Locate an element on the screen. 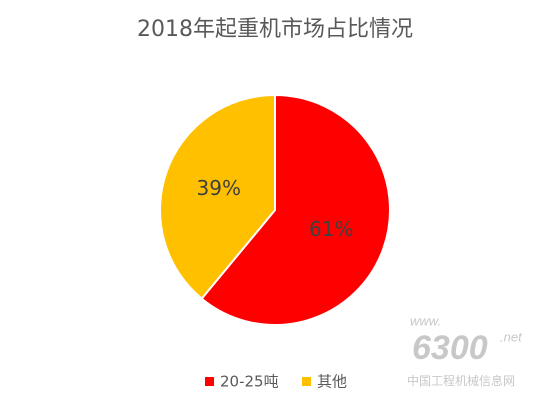 The width and height of the screenshot is (550, 412). value-label: 61% is located at coordinates (331, 229).